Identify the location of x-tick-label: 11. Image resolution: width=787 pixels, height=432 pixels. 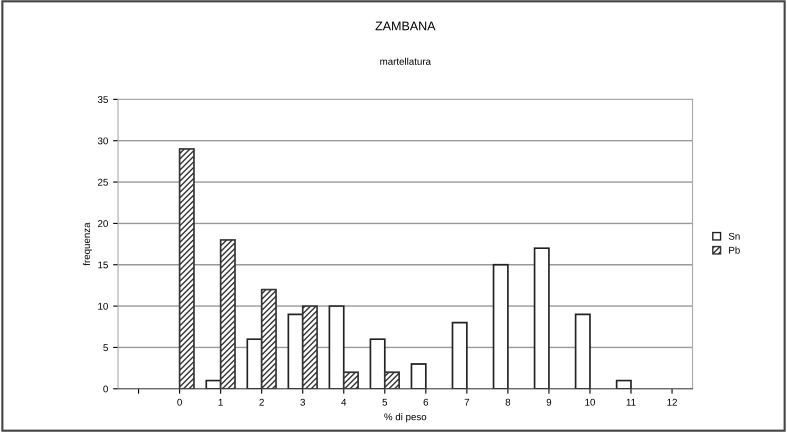
(631, 402).